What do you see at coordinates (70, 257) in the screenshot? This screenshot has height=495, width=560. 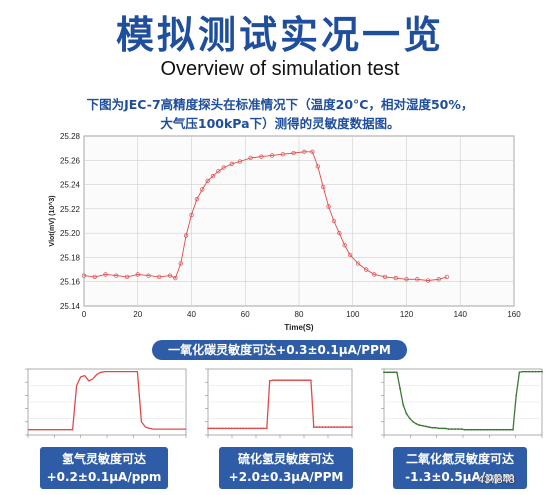 I see `y-tick-label: 25.18` at bounding box center [70, 257].